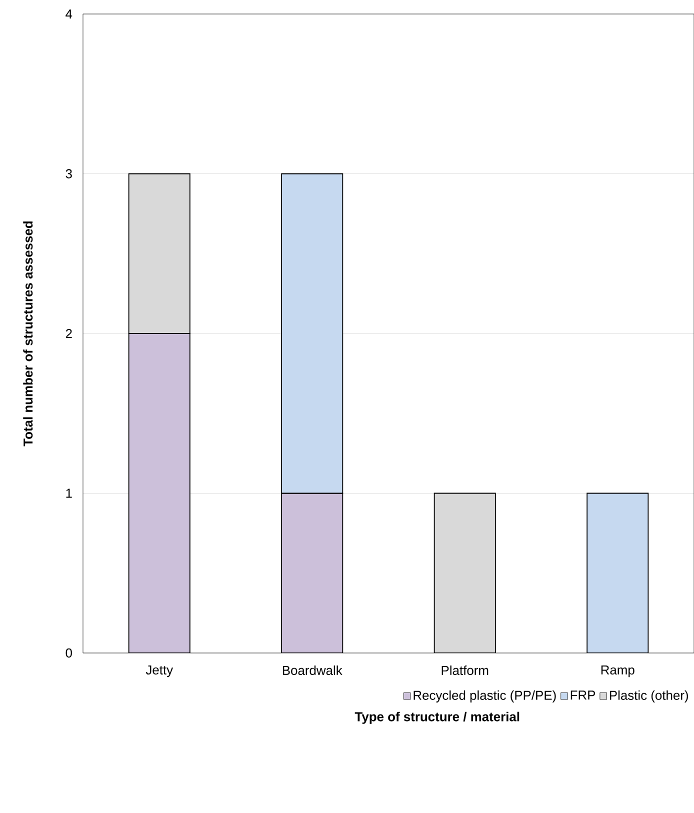  I want to click on legend-label: Plastic (other), so click(649, 696).